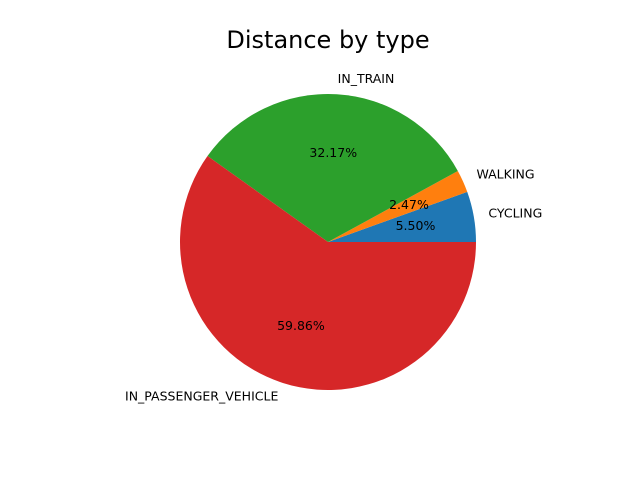 This screenshot has height=480, width=640. Describe the element at coordinates (201, 396) in the screenshot. I see `slice-label-in-passenger-vehicle: IN_PASSENGER_VEHICLE` at that location.